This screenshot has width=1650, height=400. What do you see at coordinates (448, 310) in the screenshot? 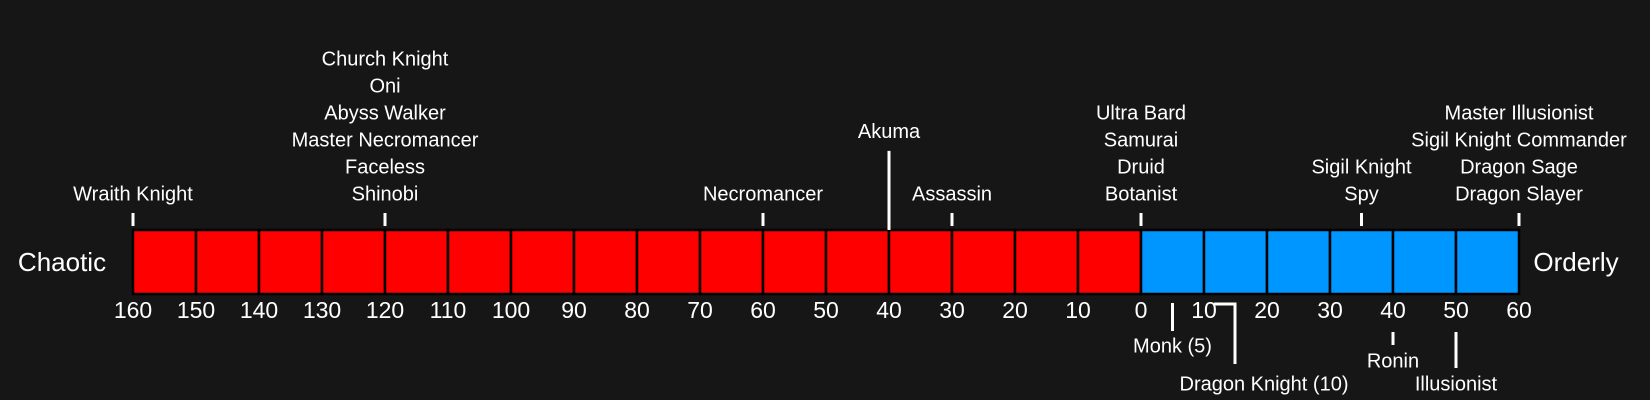
I see `x-tick-label: 110` at bounding box center [448, 310].